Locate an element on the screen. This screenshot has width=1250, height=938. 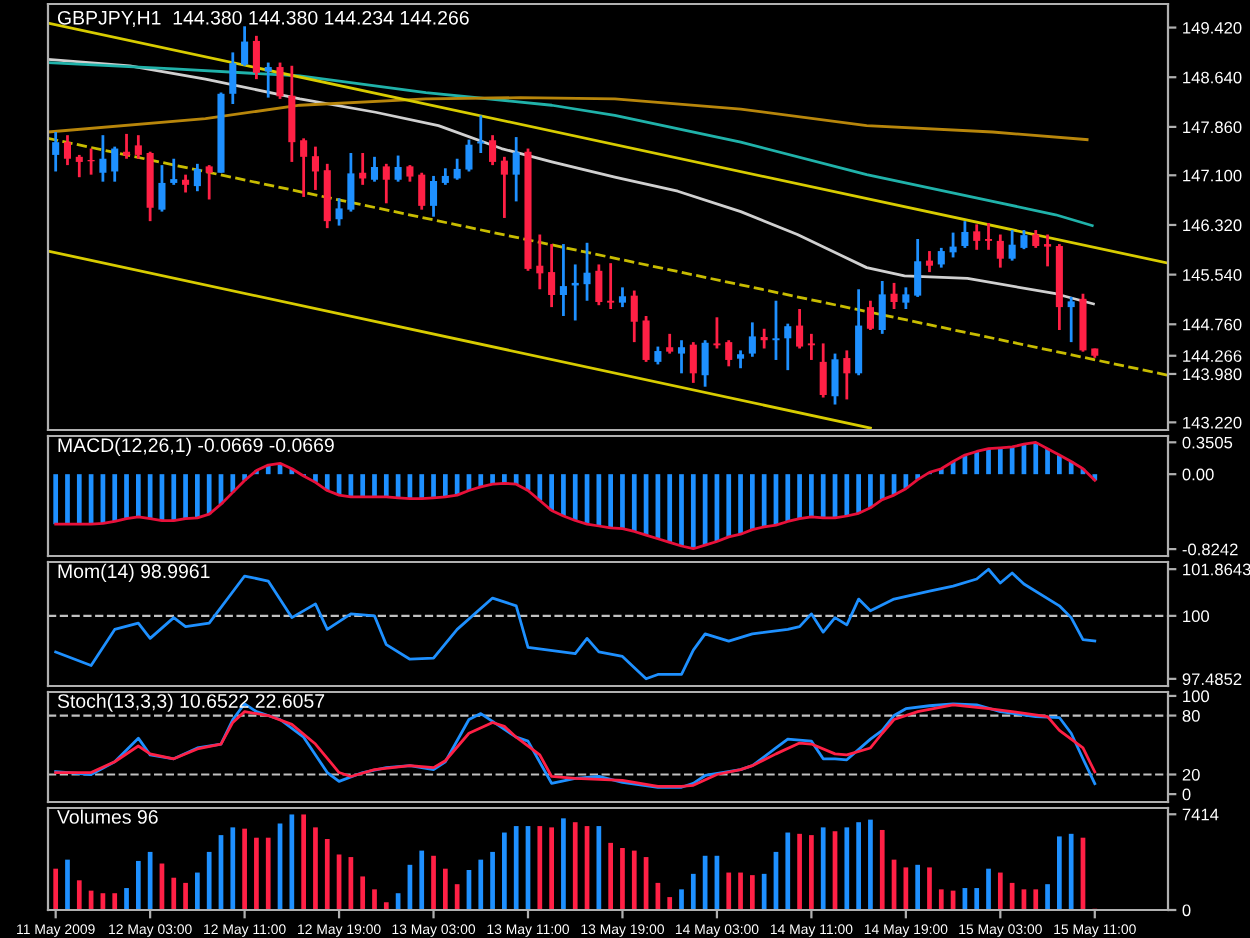
y-tick-label: 143.220 is located at coordinates (1212, 422).